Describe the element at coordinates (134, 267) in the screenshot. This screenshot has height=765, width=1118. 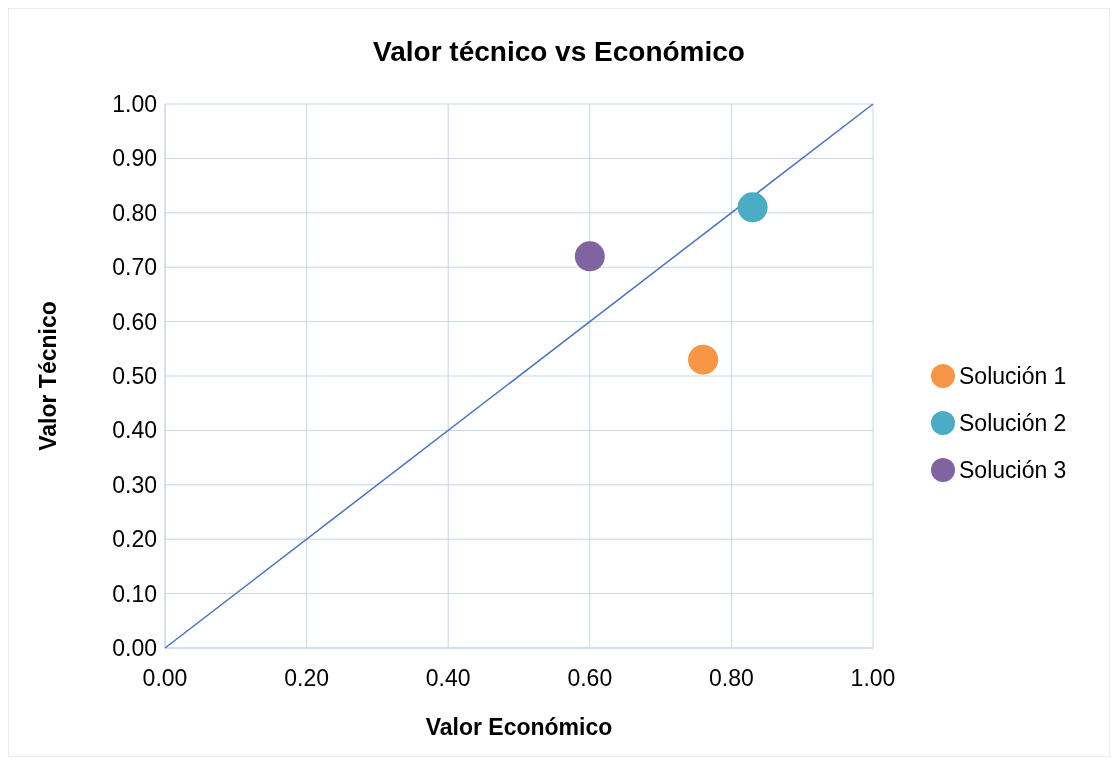
I see `y-tick-label: 0.70` at that location.